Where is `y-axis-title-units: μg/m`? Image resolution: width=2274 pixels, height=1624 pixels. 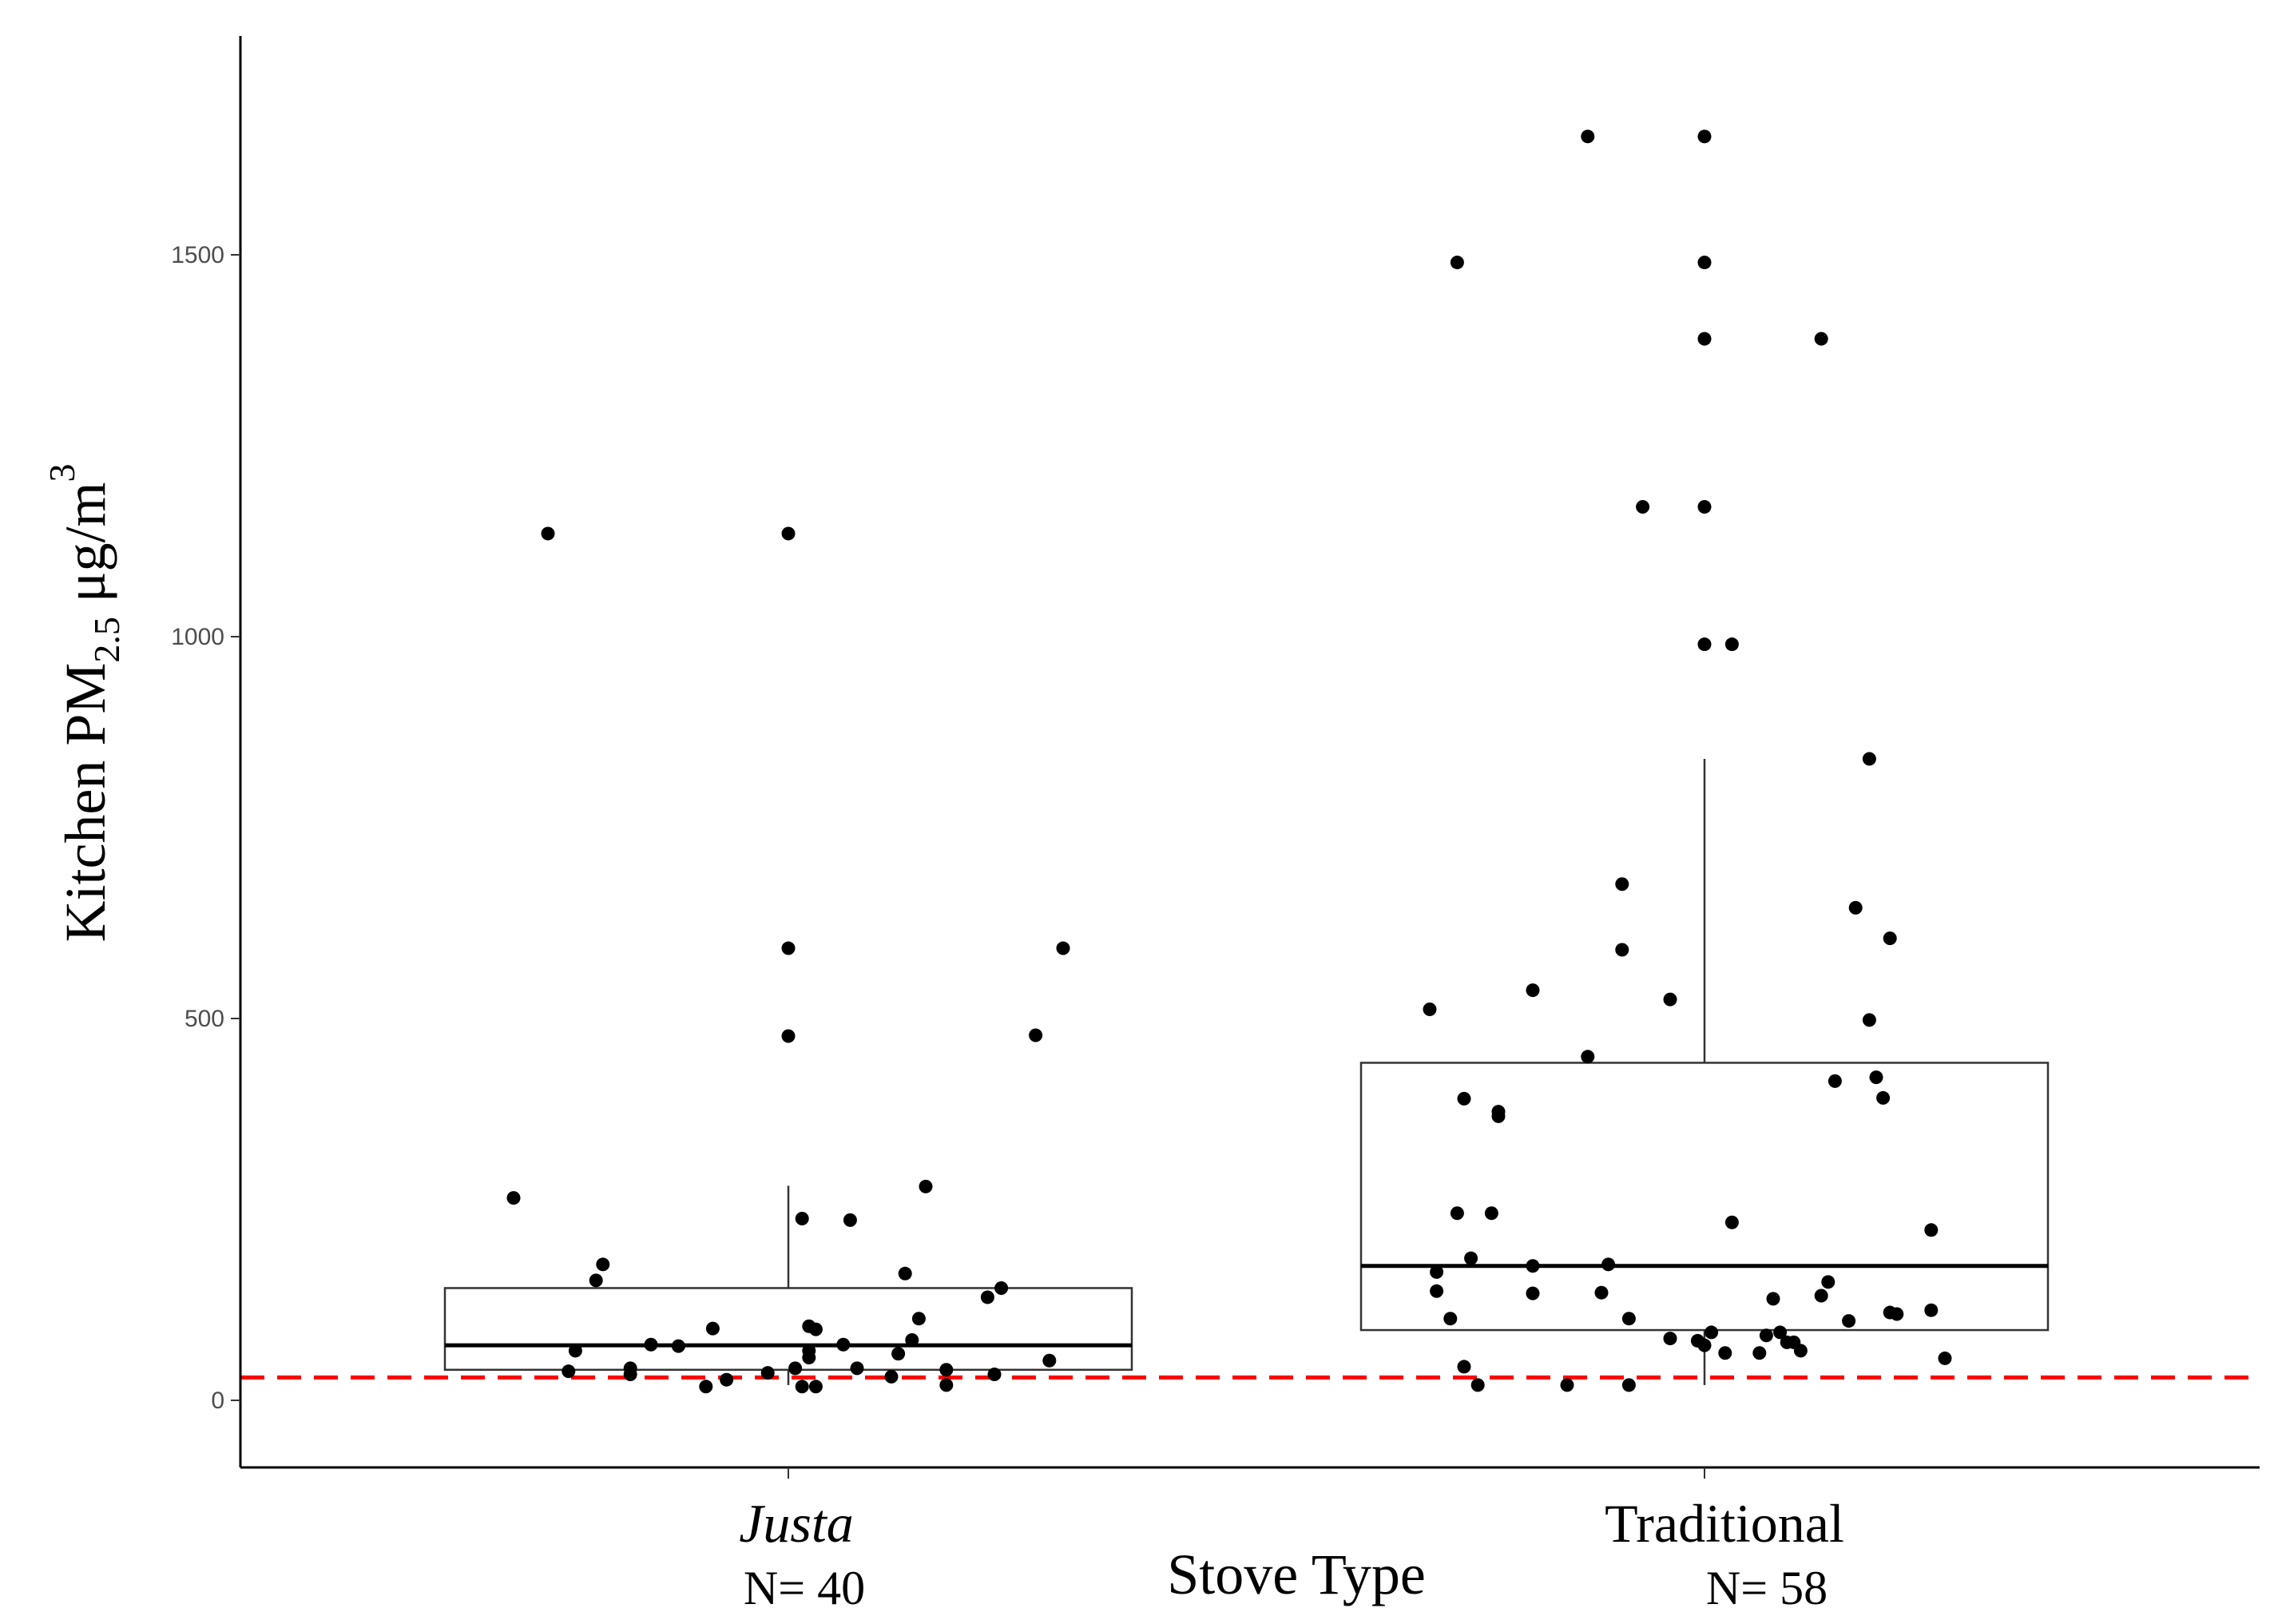 y-axis-title-units: μg/m is located at coordinates (86, 550).